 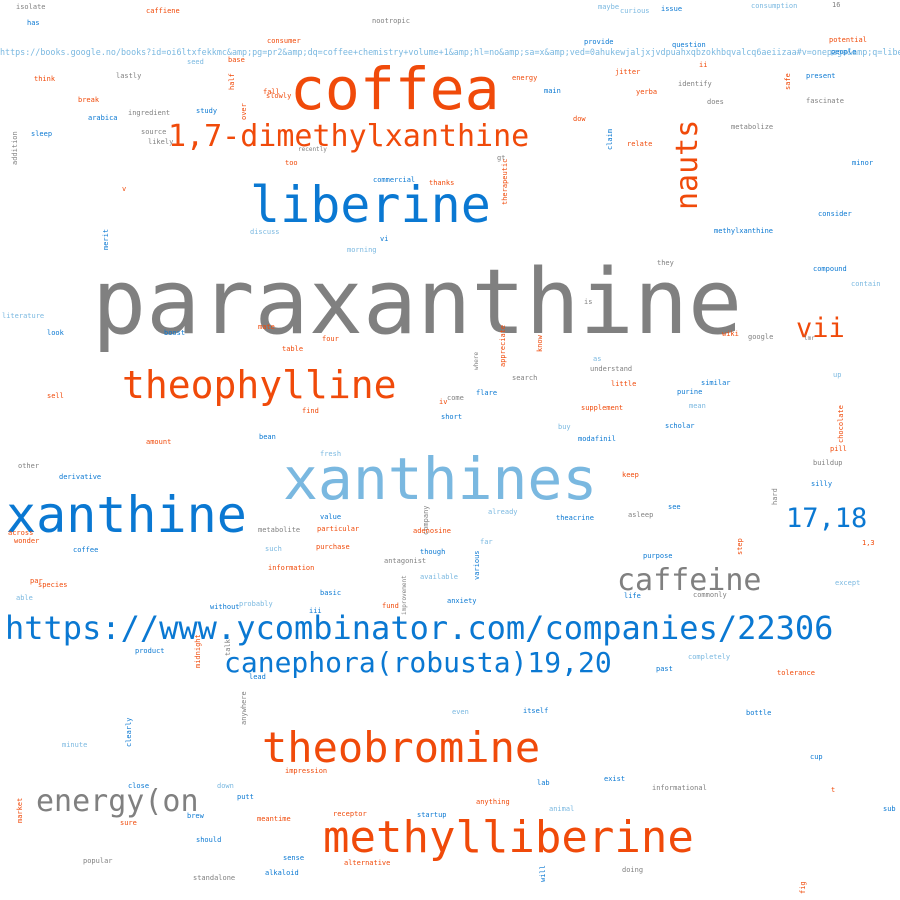 I want to click on word-methylliberine: methylliberine, so click(x=508, y=837).